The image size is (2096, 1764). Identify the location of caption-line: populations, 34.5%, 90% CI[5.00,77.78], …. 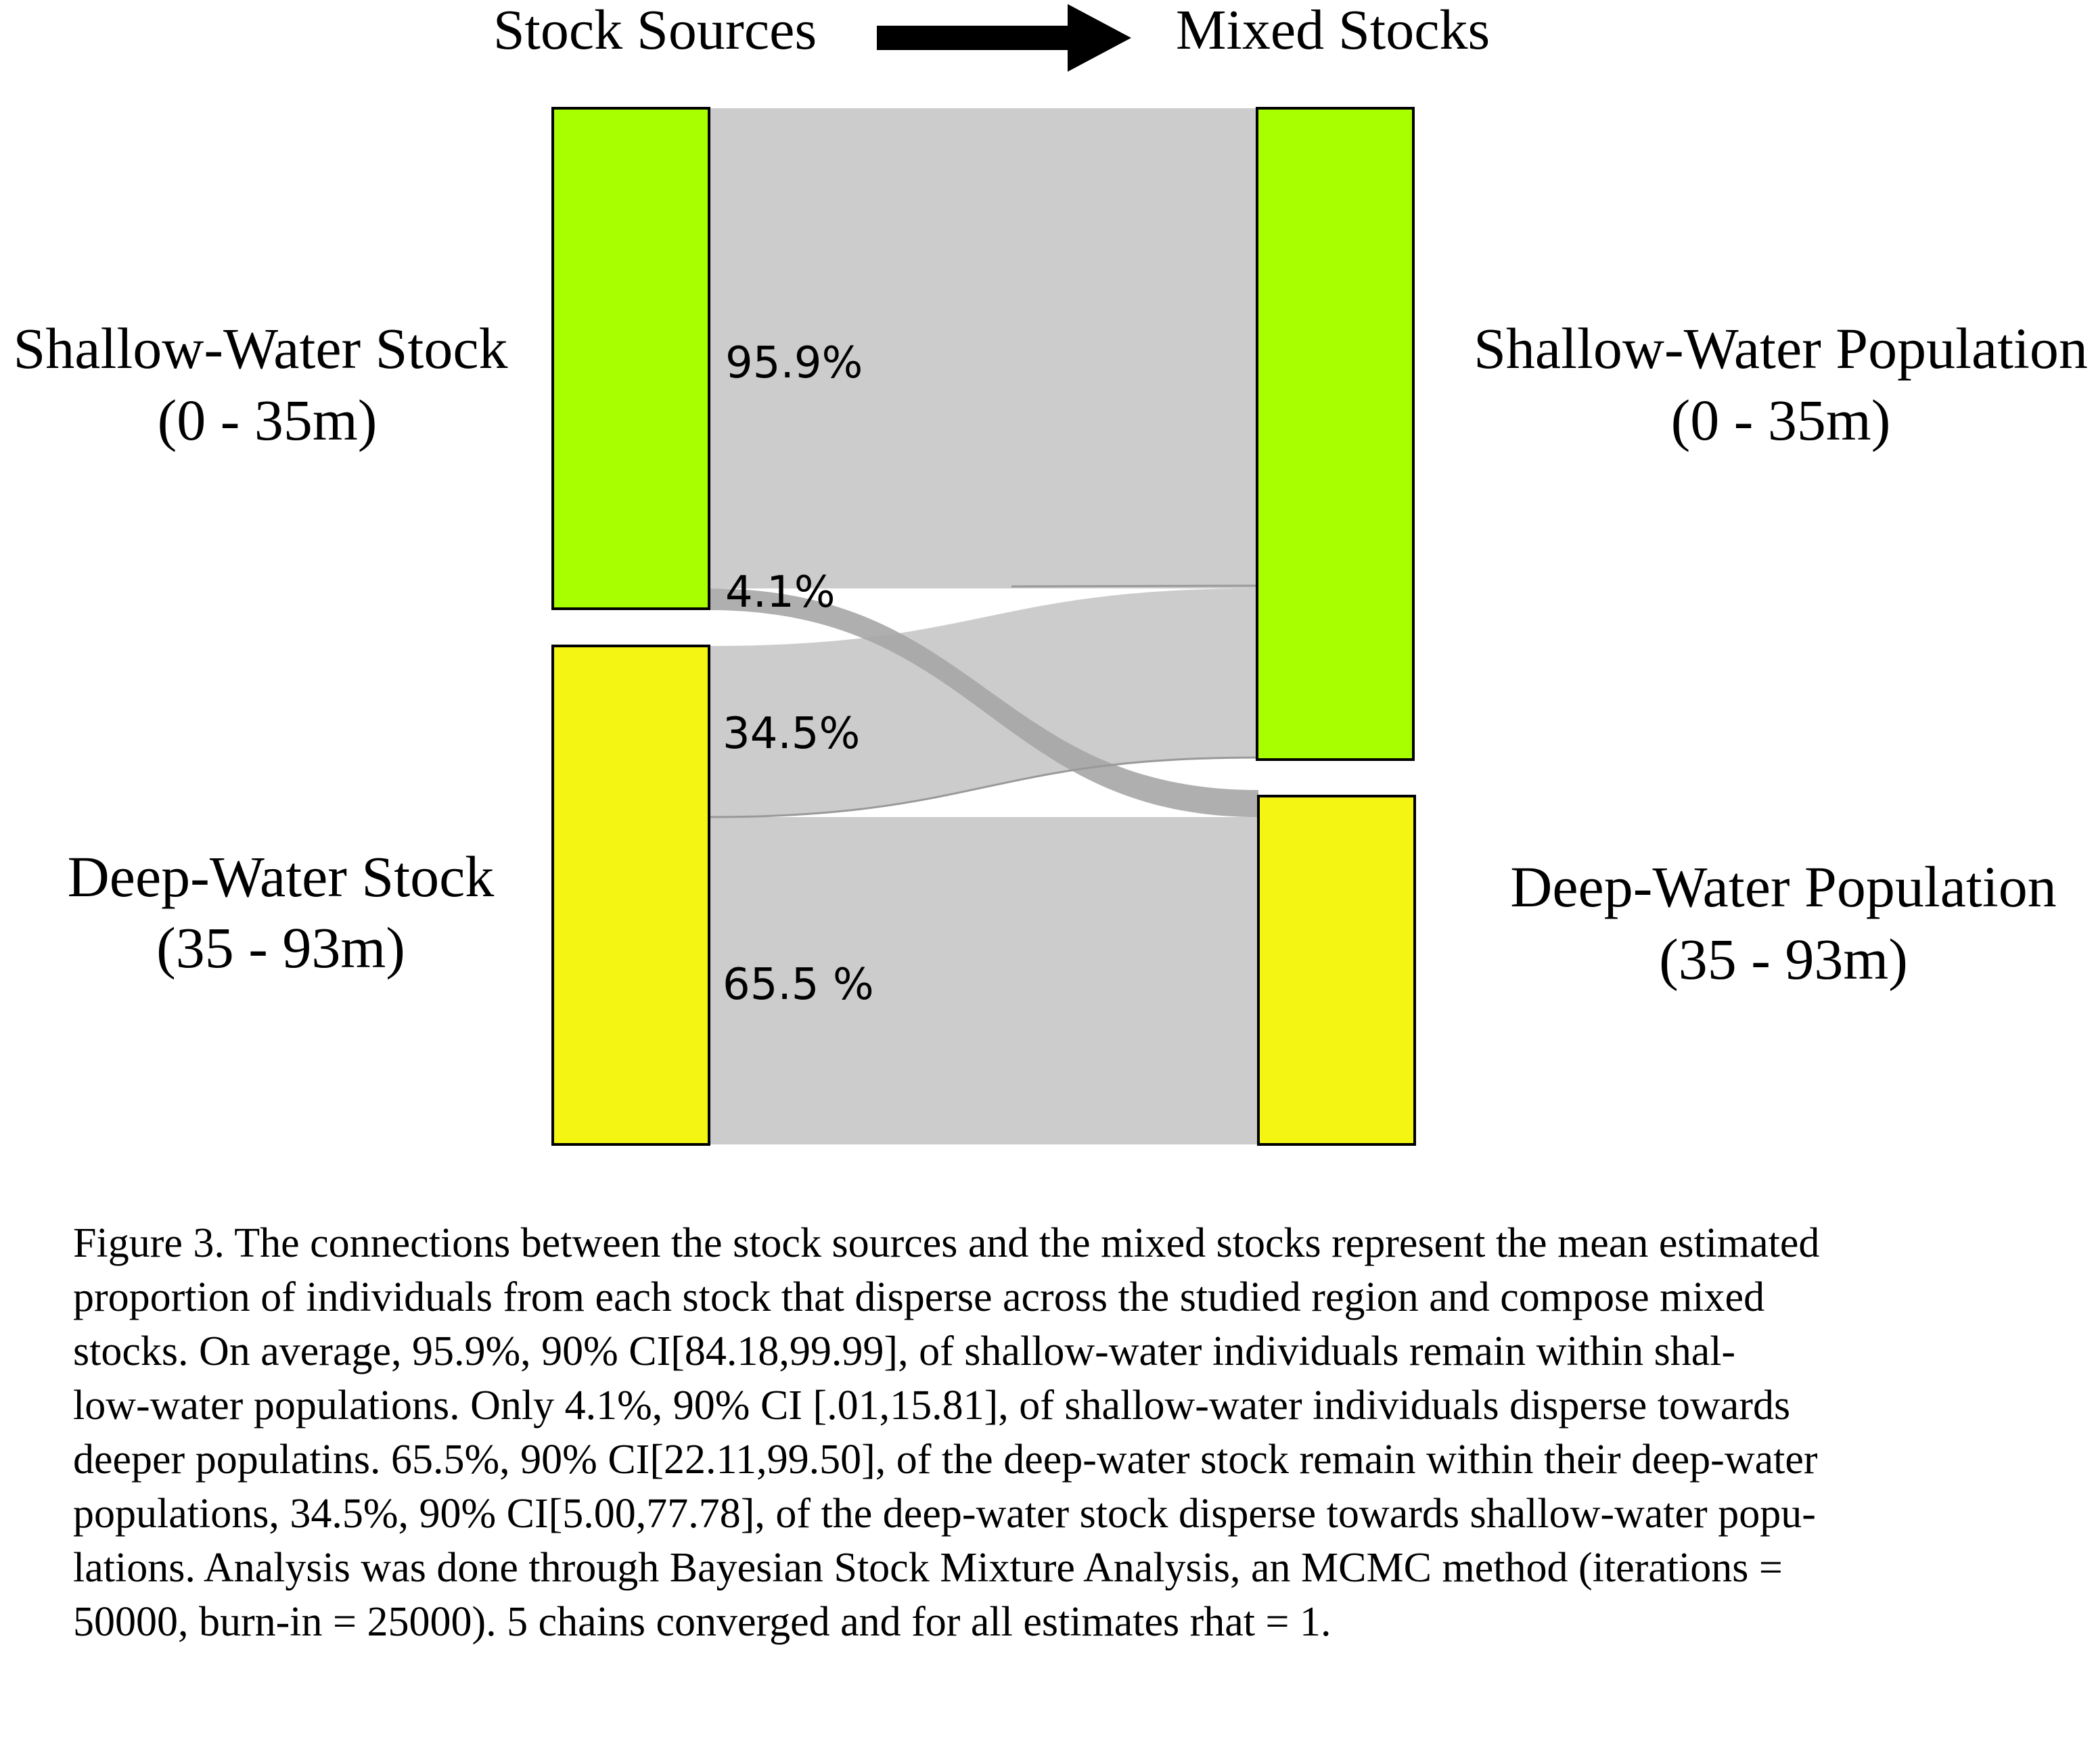
(944, 1514).